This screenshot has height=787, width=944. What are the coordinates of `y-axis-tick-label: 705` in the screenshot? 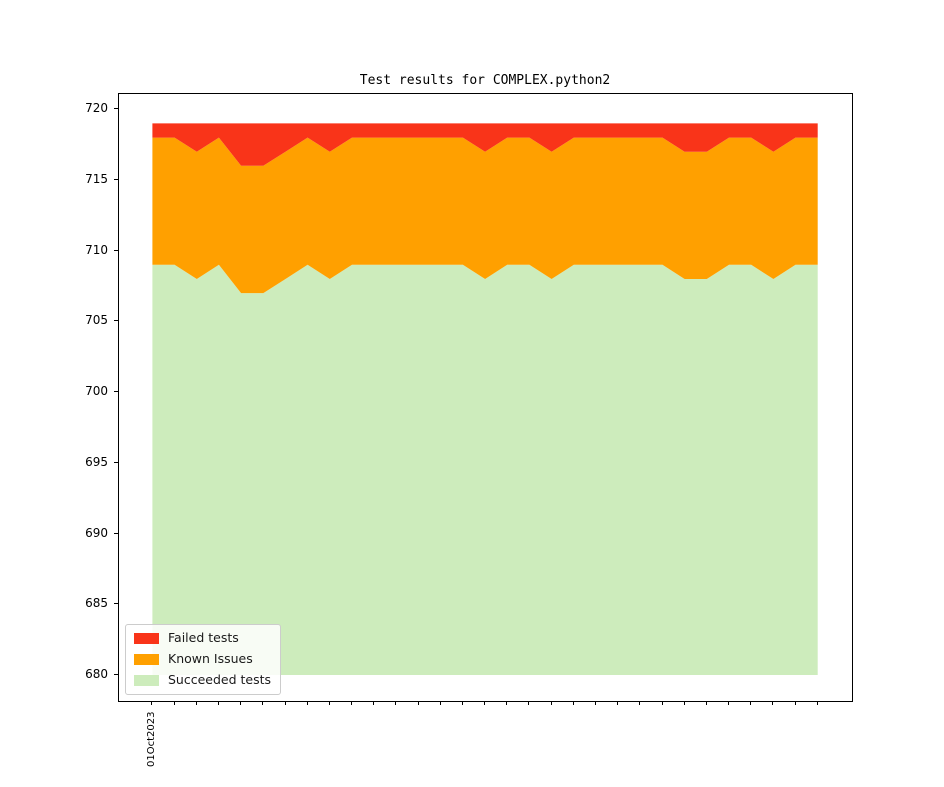 It's located at (96, 320).